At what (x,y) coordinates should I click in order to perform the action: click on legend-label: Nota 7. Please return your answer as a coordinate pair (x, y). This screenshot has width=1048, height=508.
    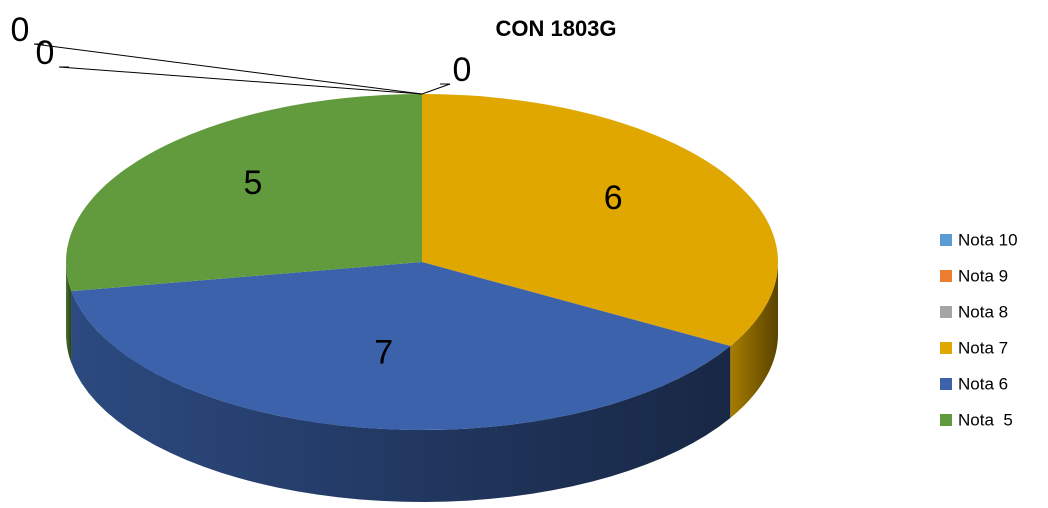
    Looking at the image, I should click on (983, 347).